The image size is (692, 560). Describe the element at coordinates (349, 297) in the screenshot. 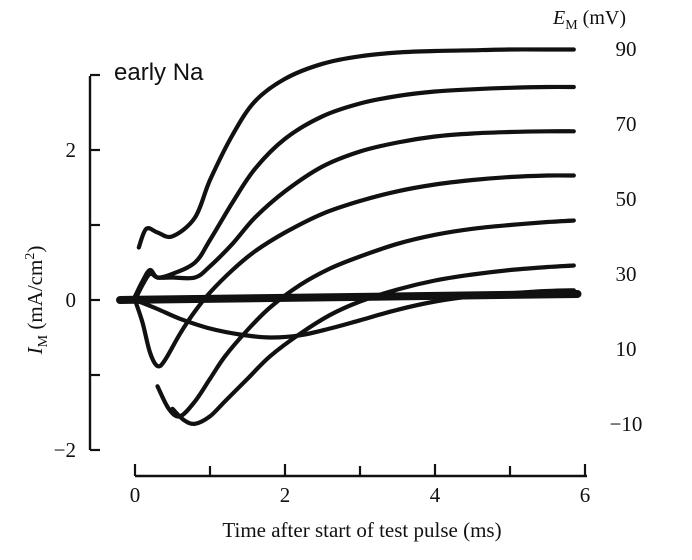

I see `baseline-trace` at that location.